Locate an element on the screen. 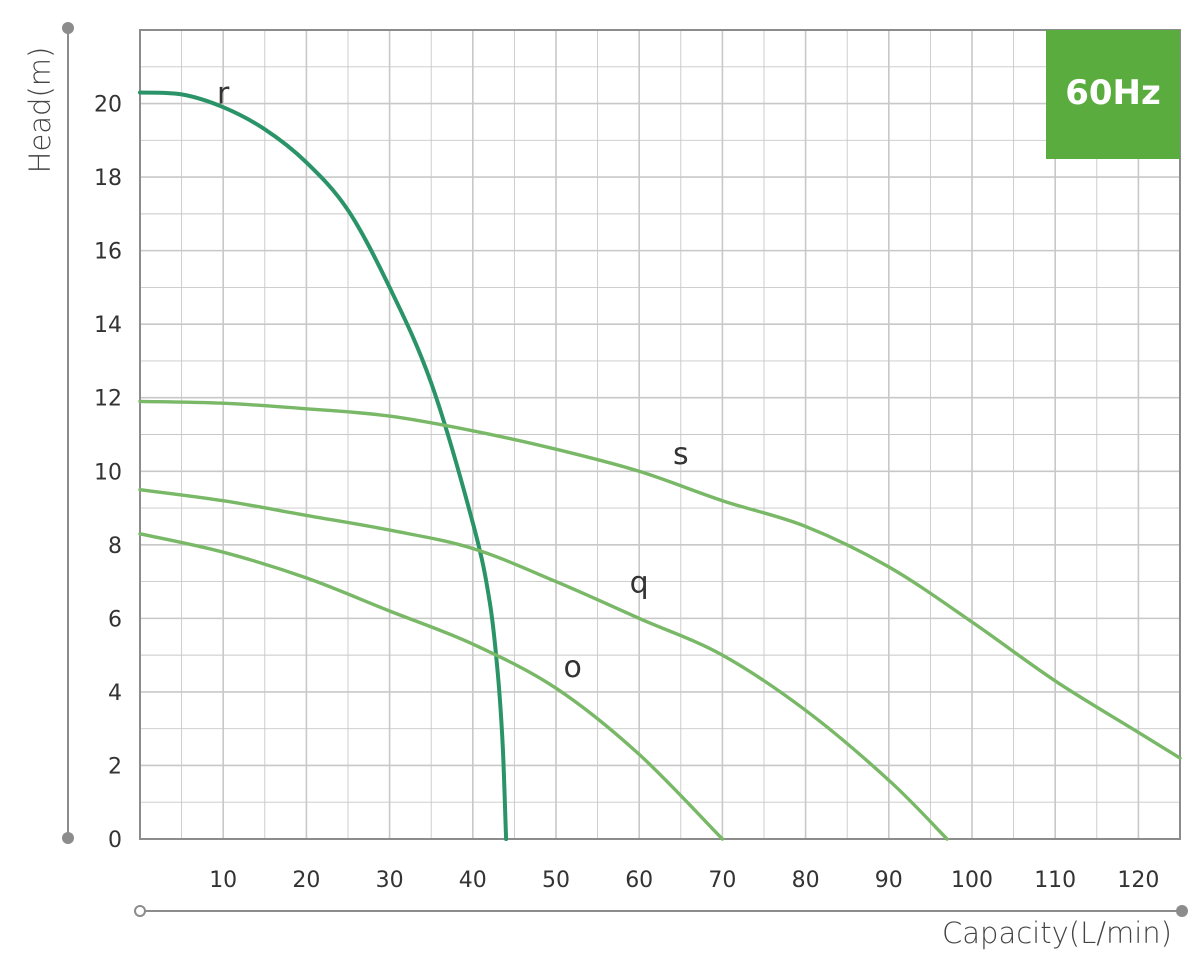 The width and height of the screenshot is (1200, 971). x-tick-label: 100 is located at coordinates (972, 880).